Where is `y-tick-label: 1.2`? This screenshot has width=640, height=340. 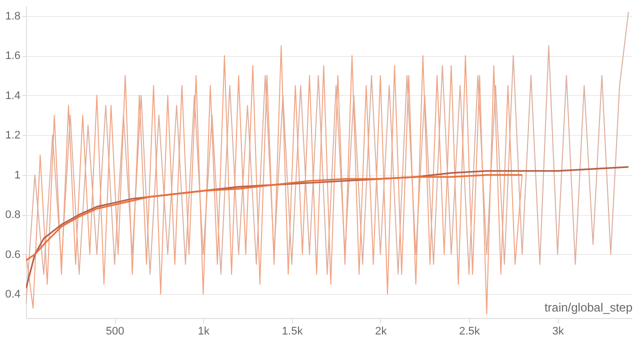 y-tick-label: 1.2 is located at coordinates (12, 136).